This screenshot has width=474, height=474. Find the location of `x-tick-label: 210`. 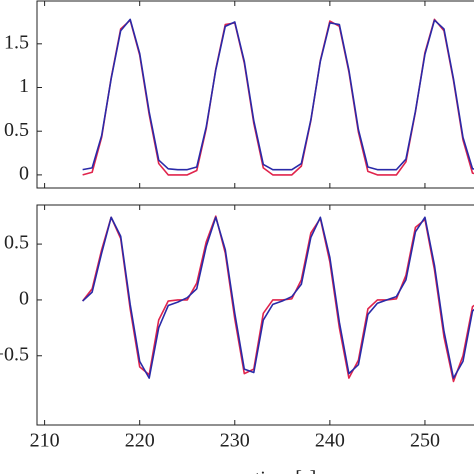

x-tick-label: 210 is located at coordinates (45, 441).